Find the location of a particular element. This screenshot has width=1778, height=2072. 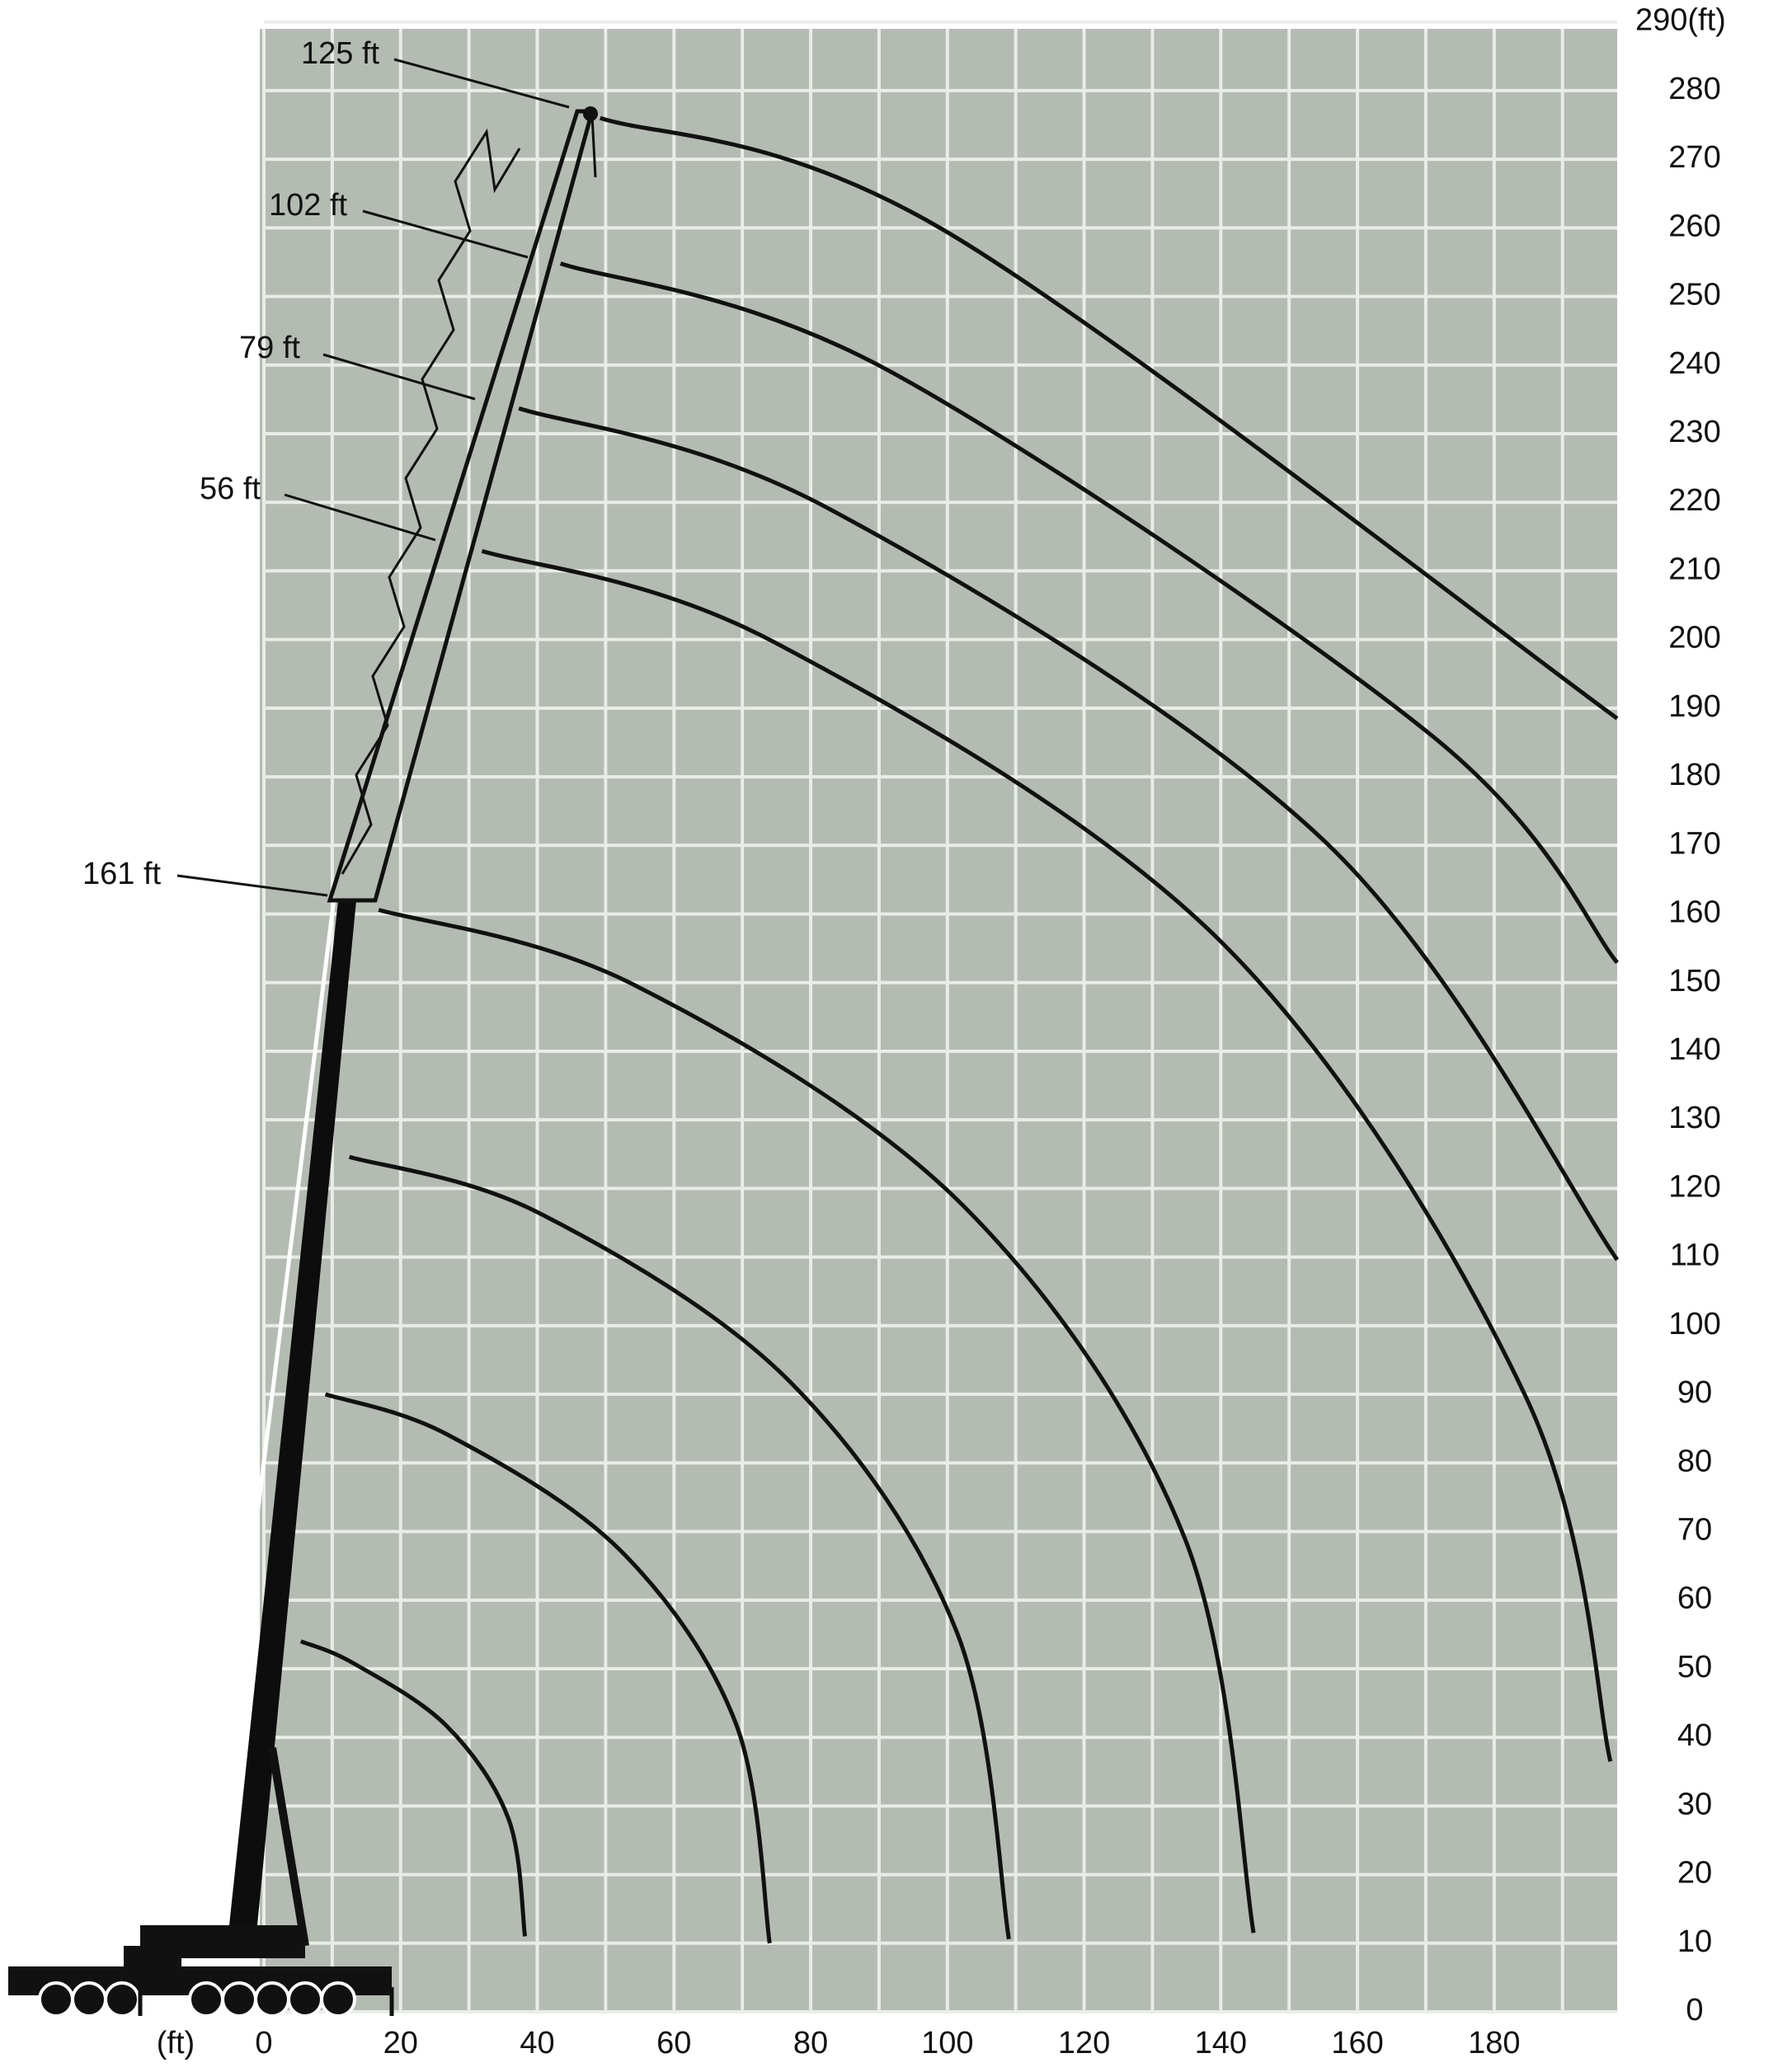

y-tick-label: 110 is located at coordinates (1695, 1256).